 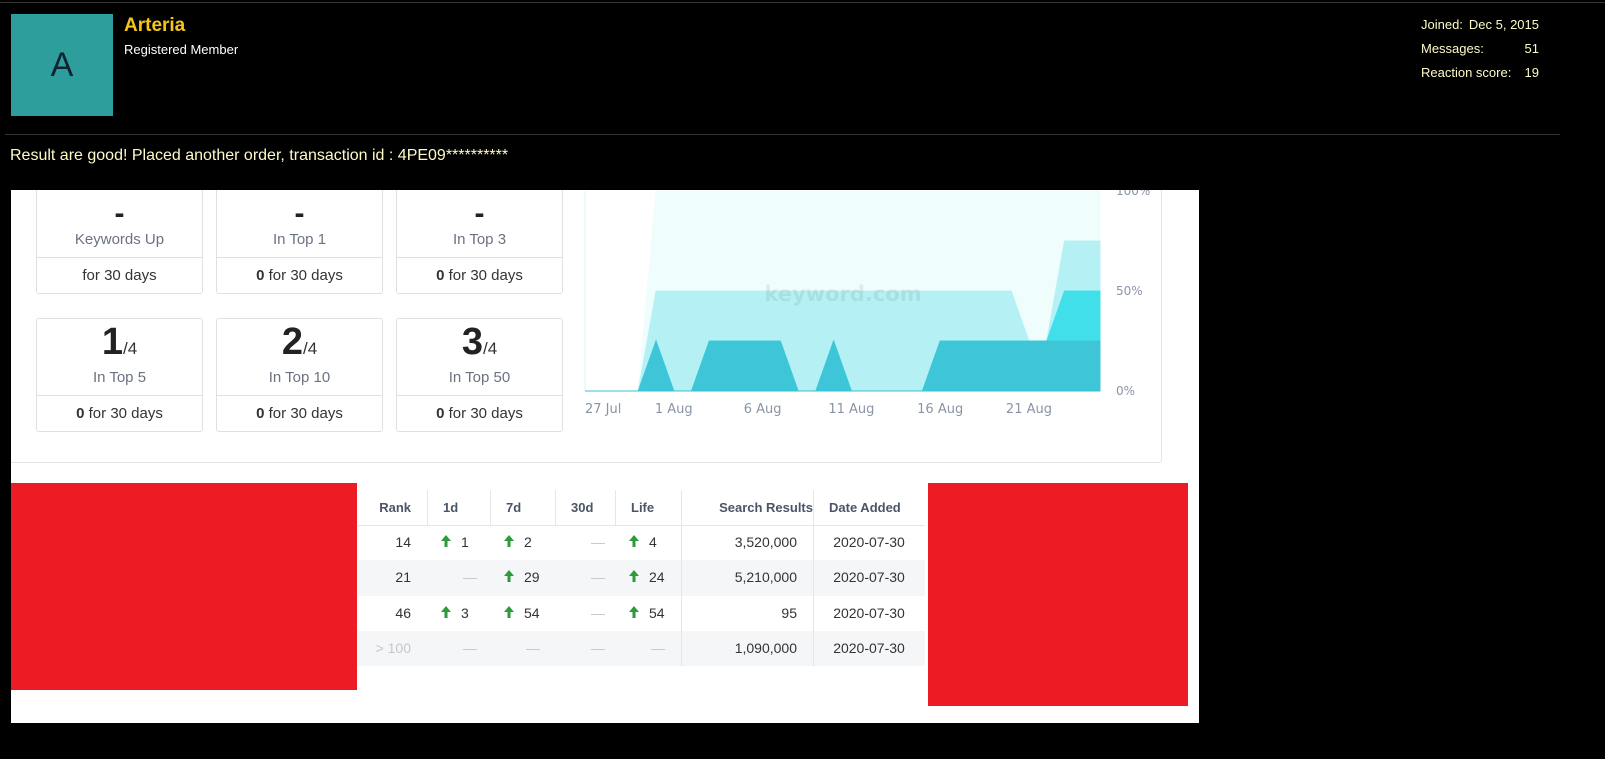 What do you see at coordinates (586, 462) in the screenshot?
I see `panel-border-bottom` at bounding box center [586, 462].